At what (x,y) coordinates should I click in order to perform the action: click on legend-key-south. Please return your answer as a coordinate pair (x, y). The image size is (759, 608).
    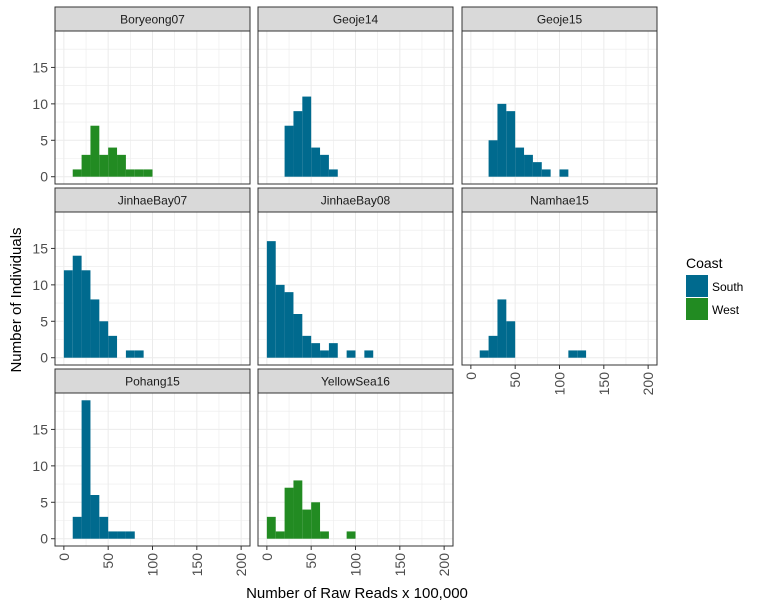
    Looking at the image, I should click on (697, 286).